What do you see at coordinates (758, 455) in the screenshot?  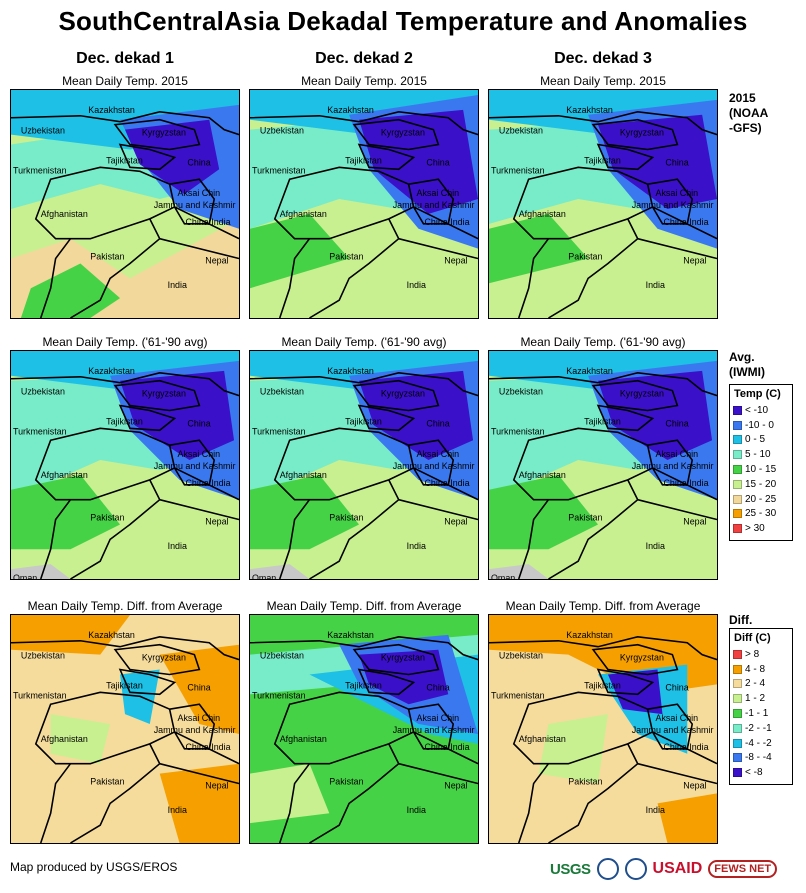 I see `temp-legend-label: 5 - 10` at bounding box center [758, 455].